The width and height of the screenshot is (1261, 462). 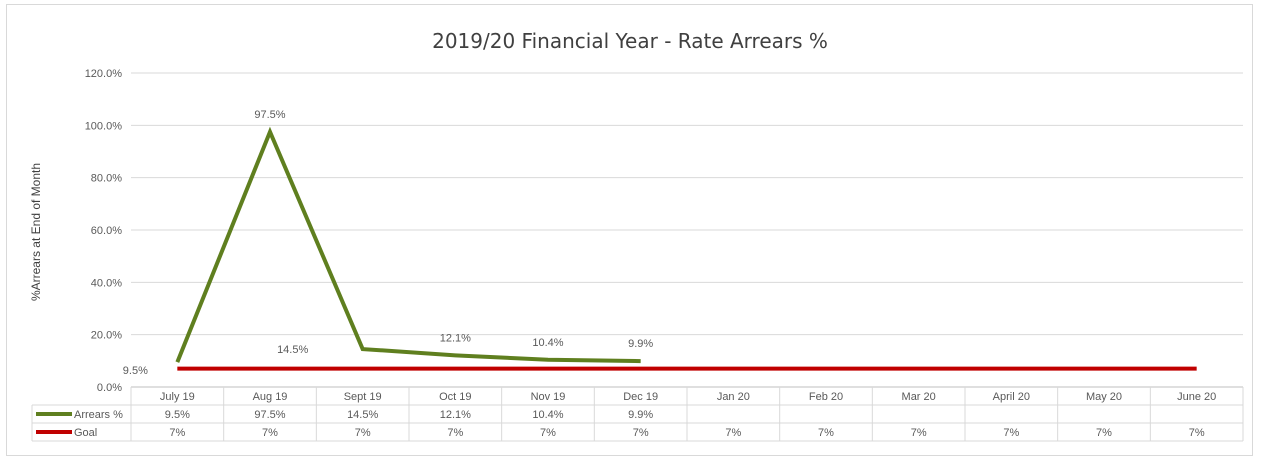 I want to click on data-label: 10.4%, so click(x=547, y=343).